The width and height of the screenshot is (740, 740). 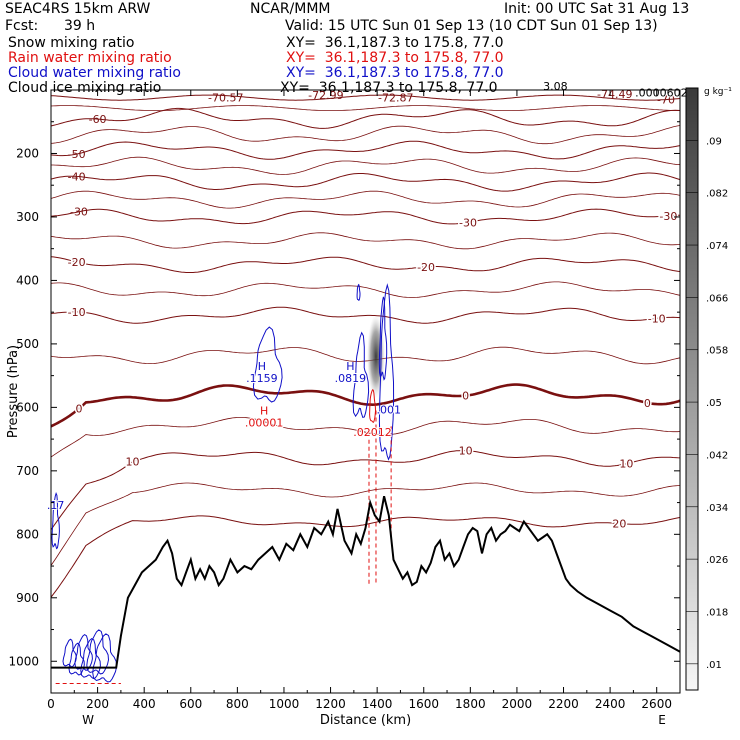 What do you see at coordinates (27, 407) in the screenshot?
I see `y-tick-label: 600` at bounding box center [27, 407].